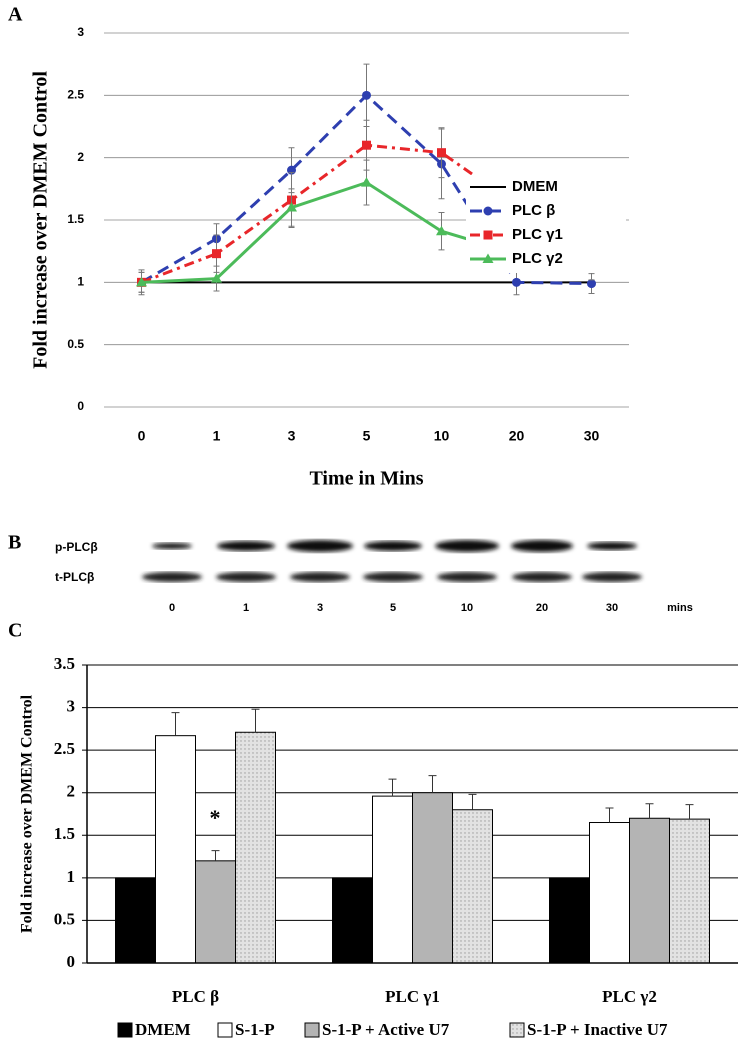 This screenshot has width=750, height=1053. Describe the element at coordinates (14, 543) in the screenshot. I see `panel-label: B` at that location.